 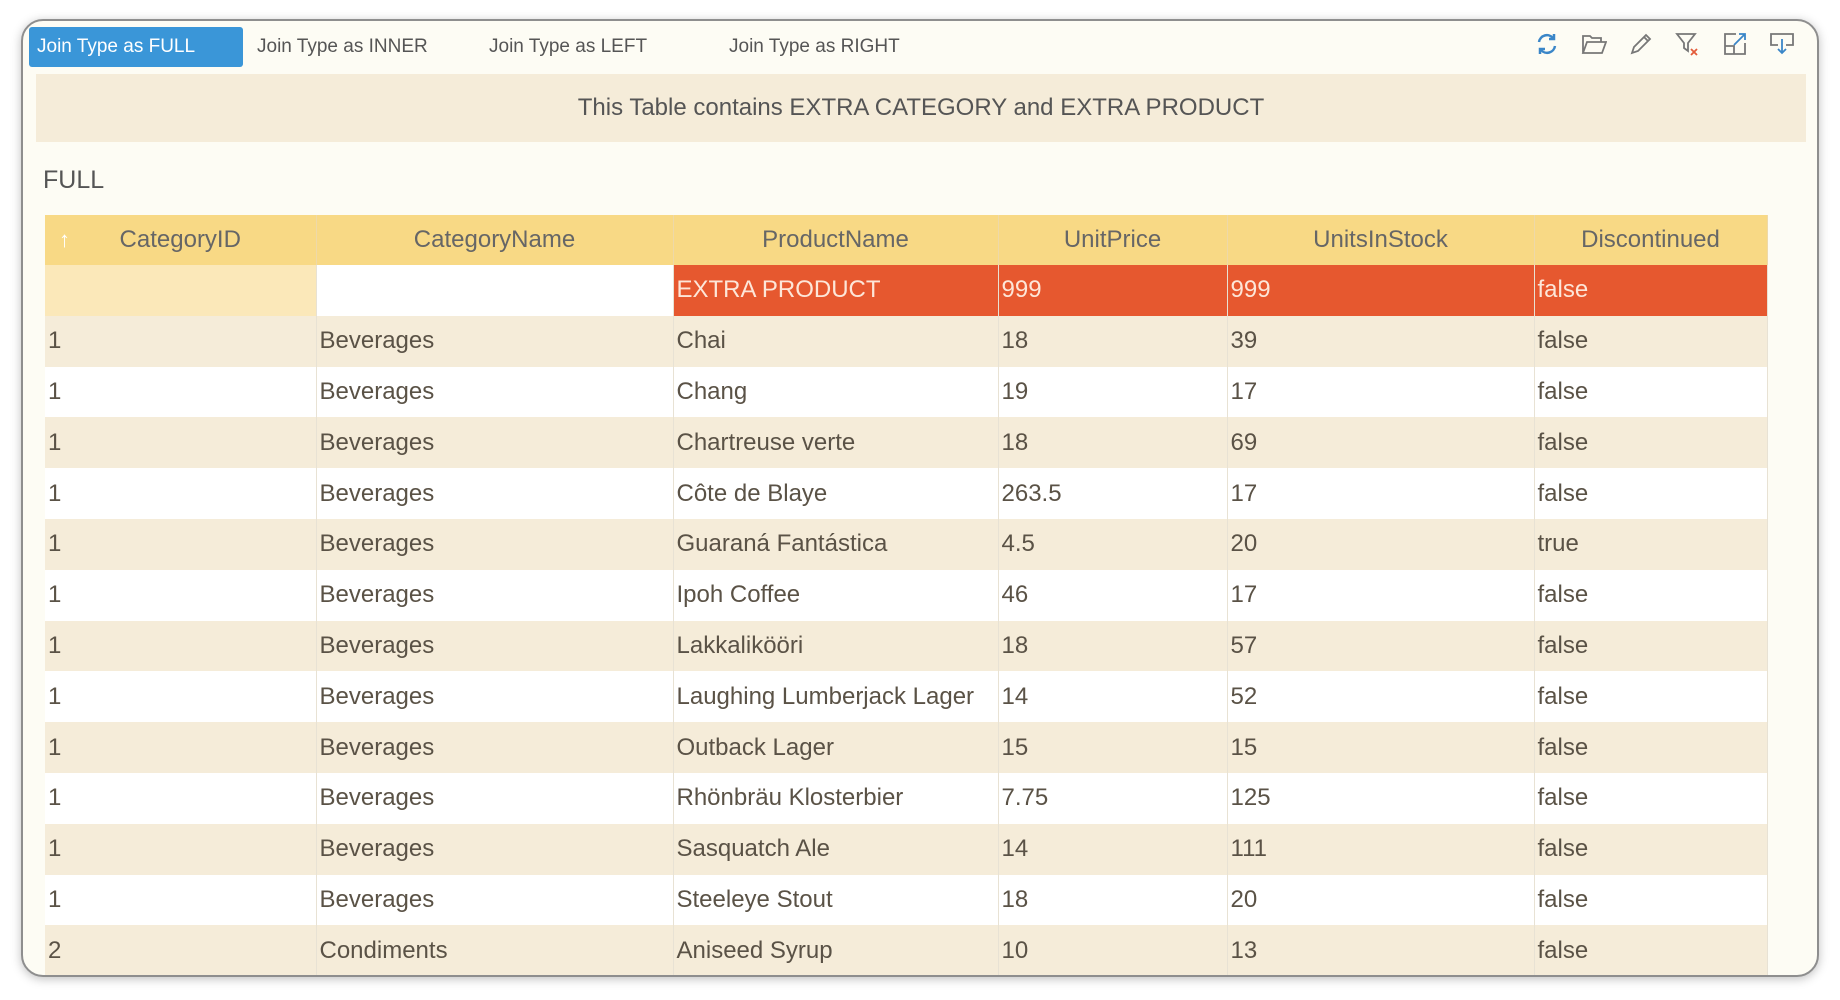 What do you see at coordinates (1113, 544) in the screenshot?
I see `cell-unitprice: 4.5` at bounding box center [1113, 544].